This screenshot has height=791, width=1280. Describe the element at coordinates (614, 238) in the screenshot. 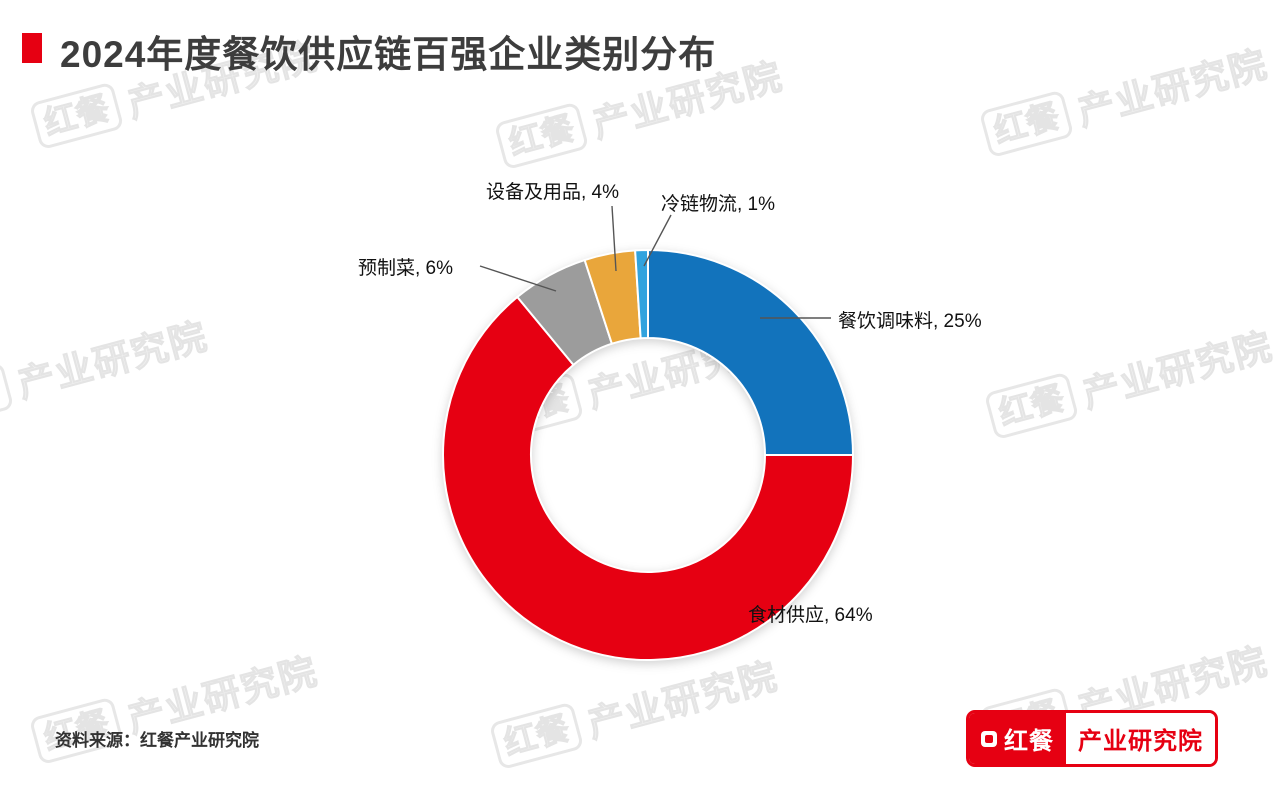

I see `leader-line-equipment` at that location.